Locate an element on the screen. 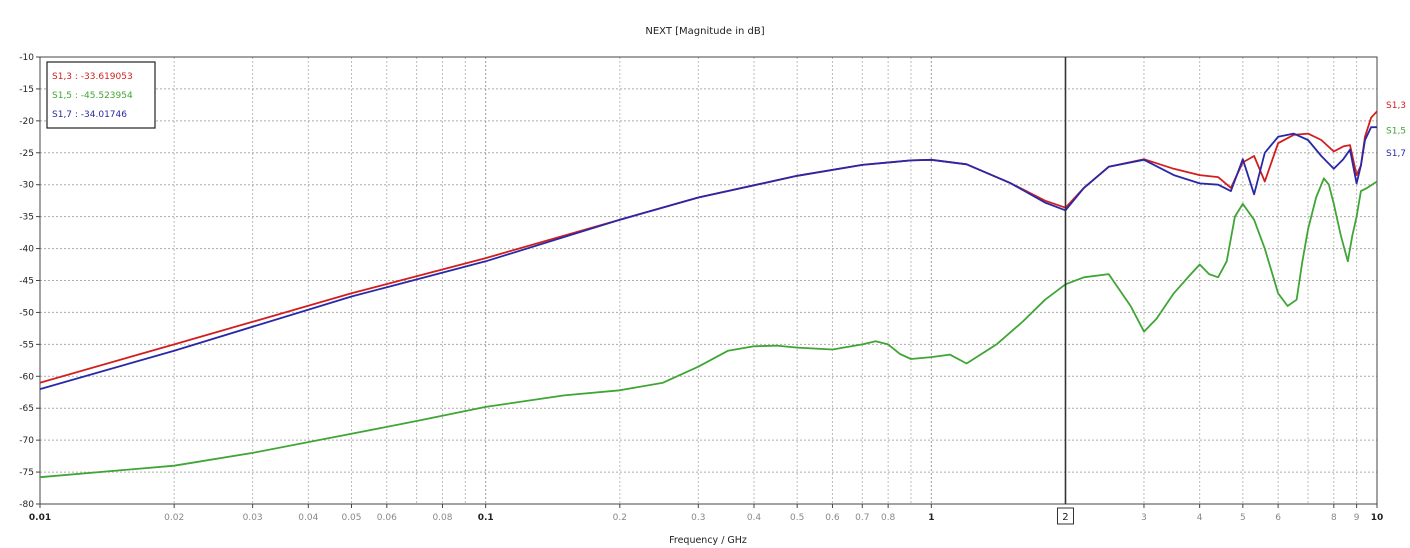  x-tick-label: 3 is located at coordinates (1144, 518).